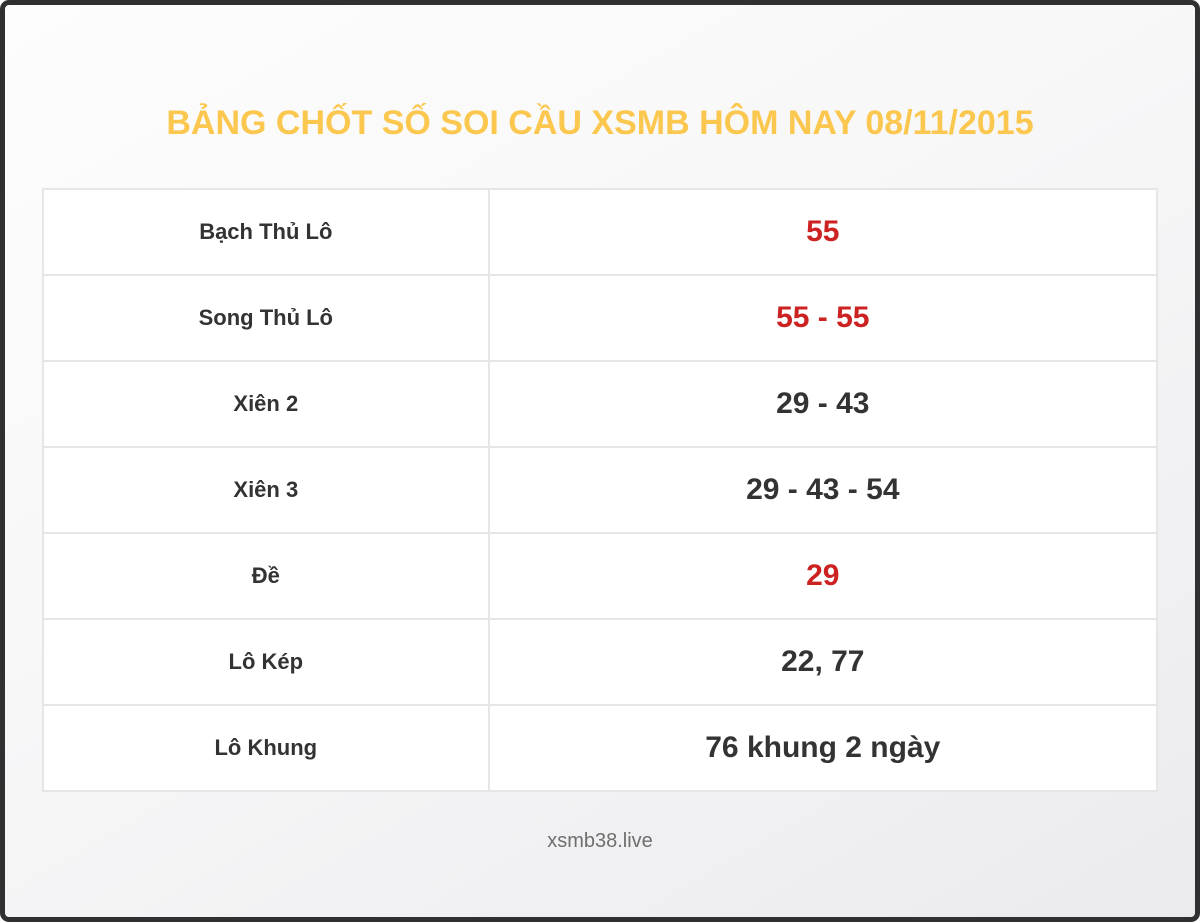 This screenshot has height=922, width=1200. I want to click on table-row: Lô Khung 76 khung 2 ngày, so click(600, 748).